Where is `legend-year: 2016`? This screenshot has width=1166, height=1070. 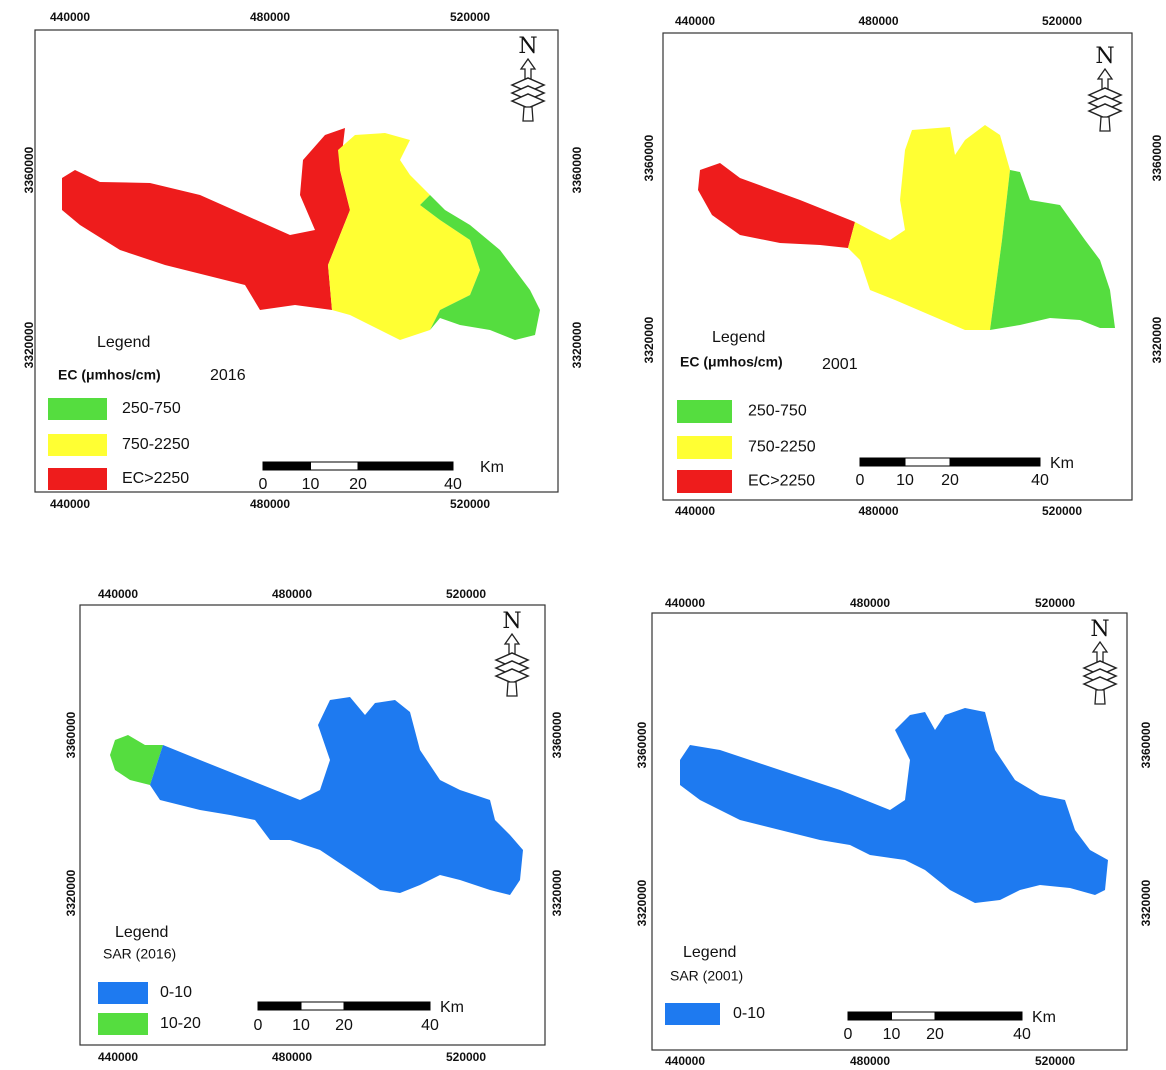 legend-year: 2016 is located at coordinates (228, 375).